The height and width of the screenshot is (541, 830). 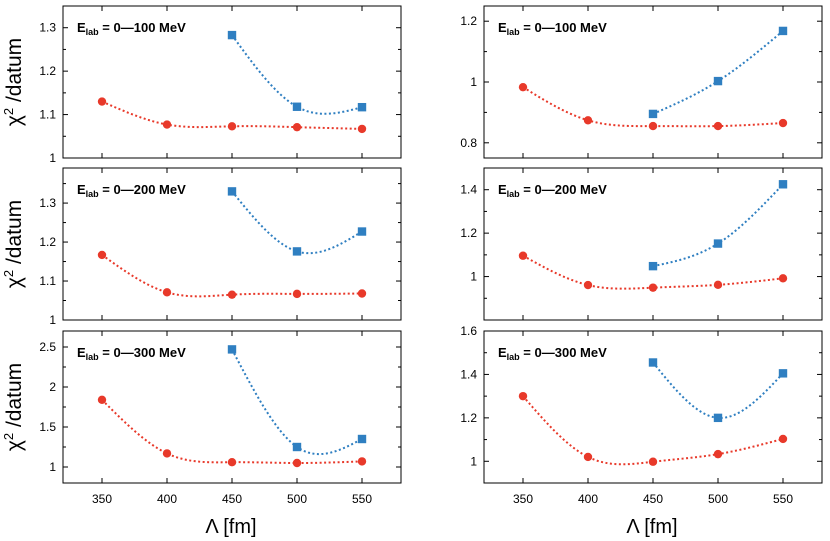 I want to click on y-tick-label: 1.6, so click(x=468, y=331).